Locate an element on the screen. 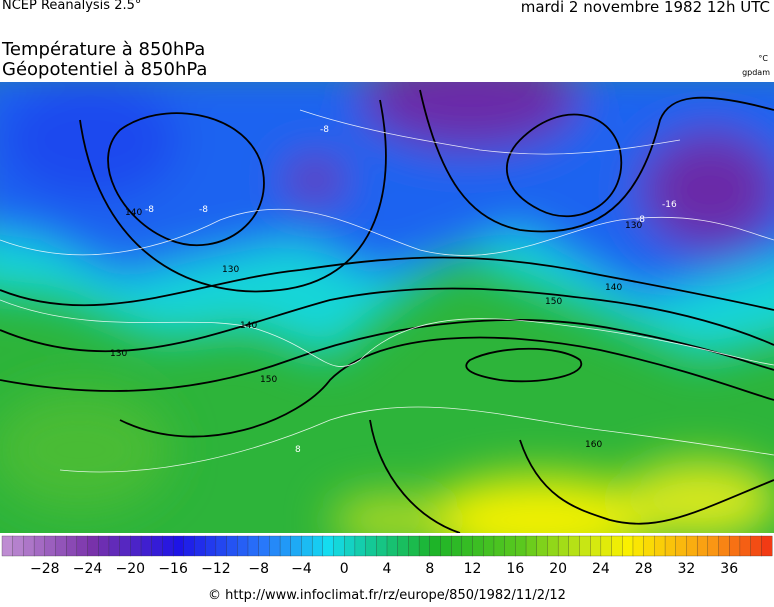  colorbar: −28 −24 −20 −16 −12 −8 −4 0 4 8 12 16 20 24 28 32 36 is located at coordinates (387, 556).